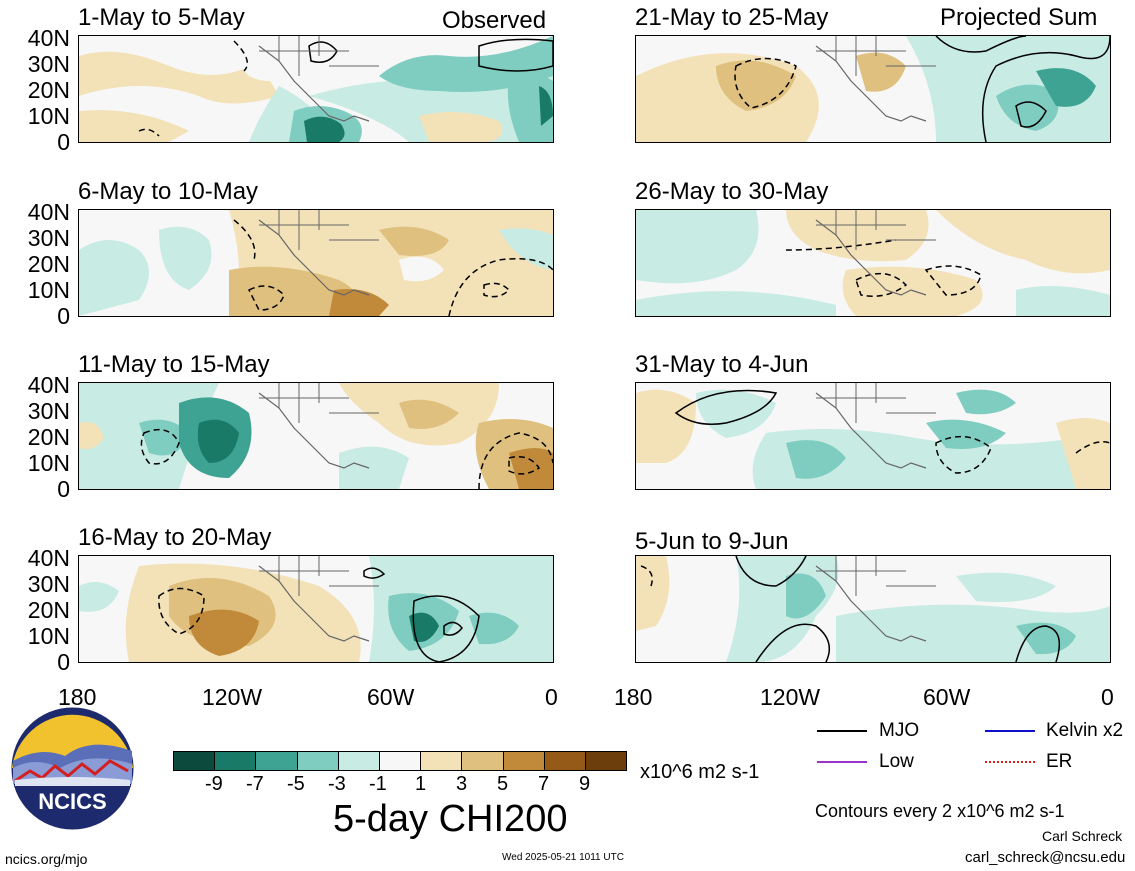 The width and height of the screenshot is (1135, 871). I want to click on colorbar-tick: 7, so click(544, 784).